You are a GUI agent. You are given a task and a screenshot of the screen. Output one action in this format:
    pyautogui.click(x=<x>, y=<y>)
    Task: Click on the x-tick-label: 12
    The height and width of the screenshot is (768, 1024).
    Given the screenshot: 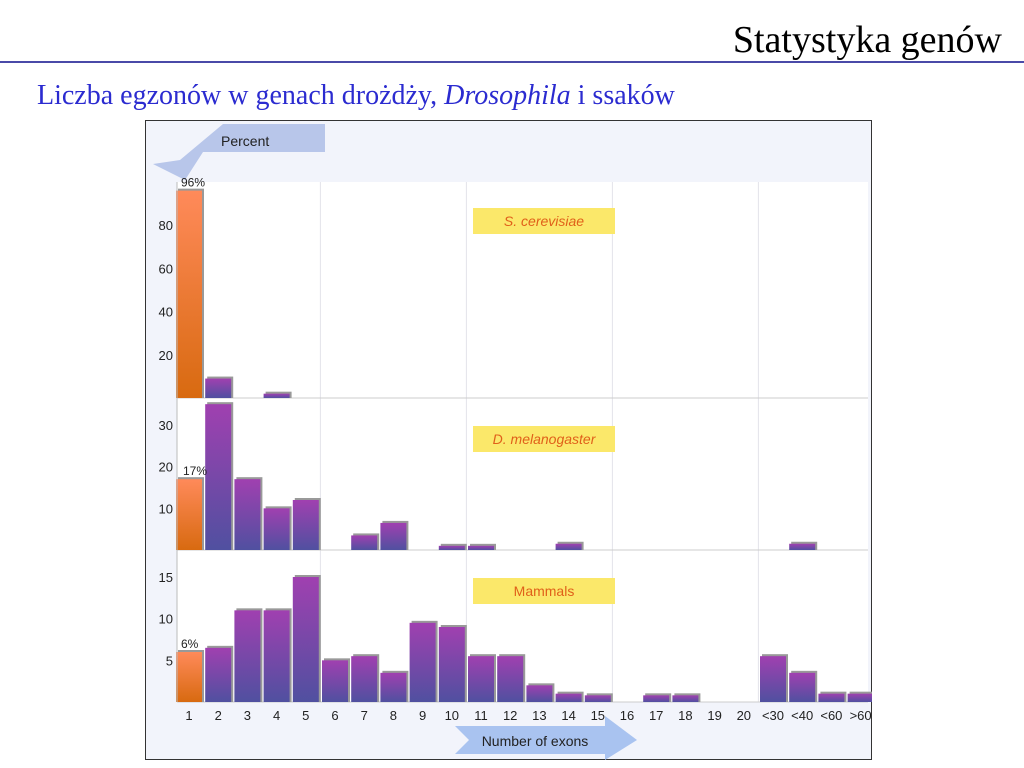 What is the action you would take?
    pyautogui.click(x=510, y=715)
    